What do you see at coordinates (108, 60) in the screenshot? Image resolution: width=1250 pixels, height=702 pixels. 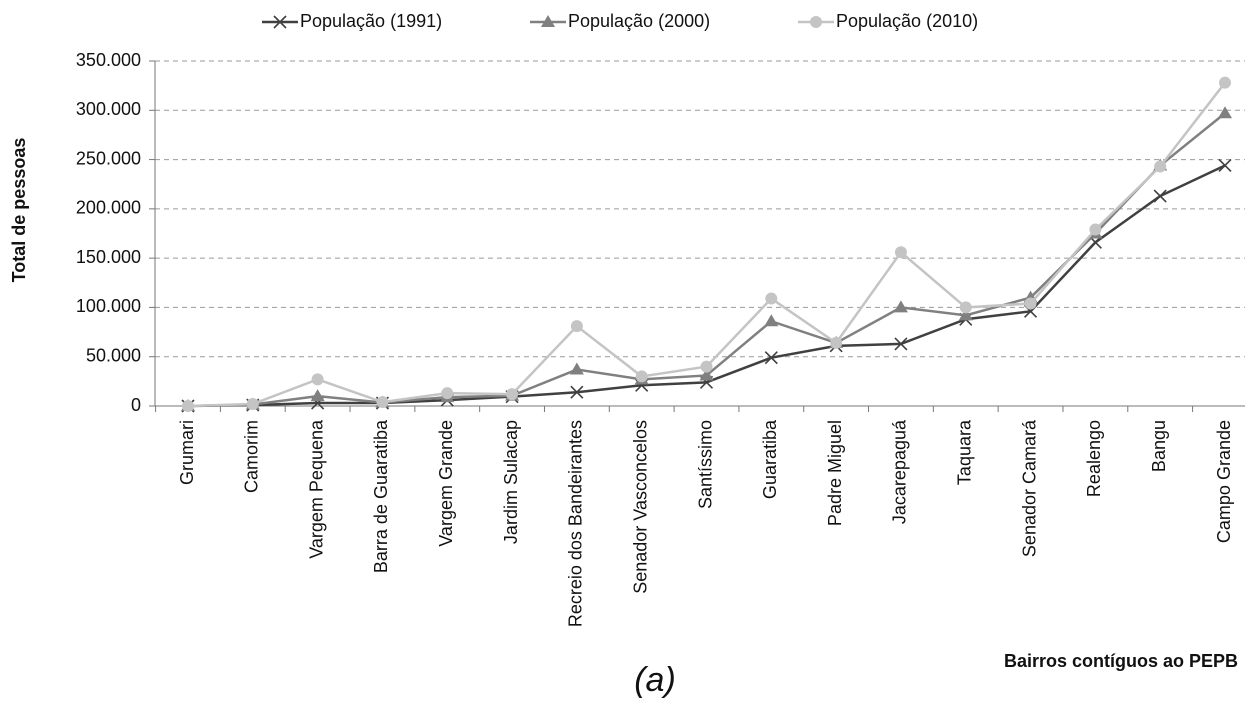 I see `y-tick-label: 350.000` at bounding box center [108, 60].